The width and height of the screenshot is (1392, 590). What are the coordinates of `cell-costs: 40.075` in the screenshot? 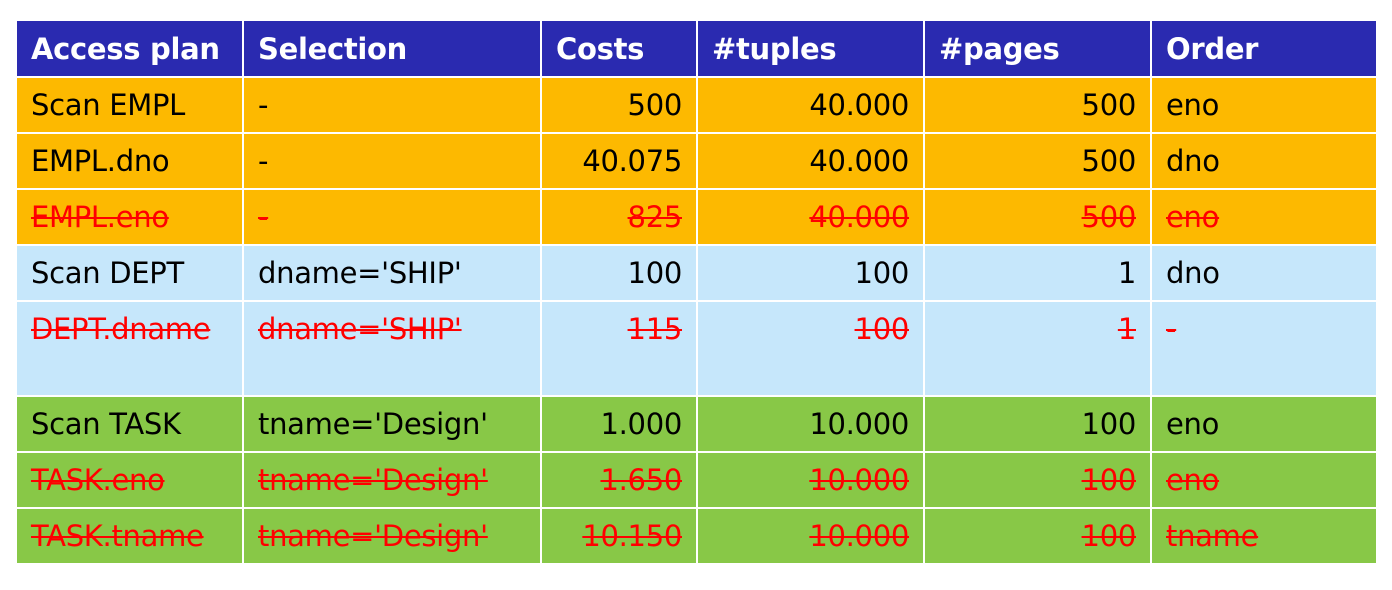 It's located at (619, 161).